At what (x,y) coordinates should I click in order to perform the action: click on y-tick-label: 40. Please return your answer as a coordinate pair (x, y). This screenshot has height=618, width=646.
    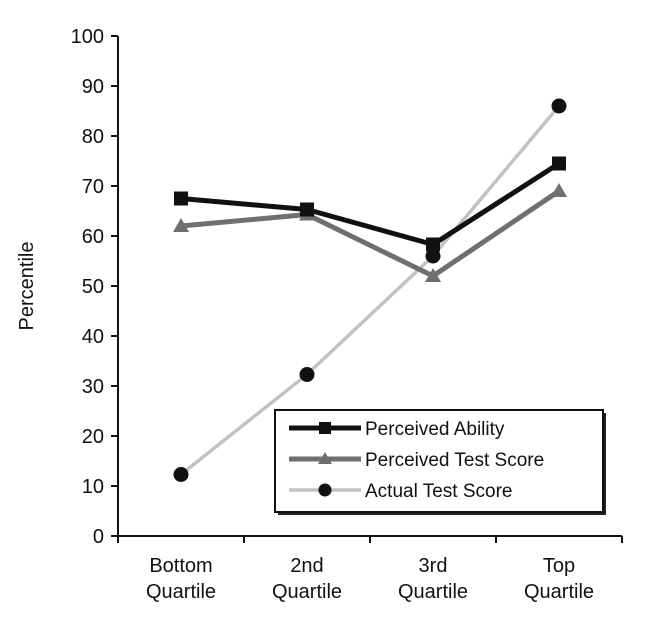
    Looking at the image, I should click on (93, 337).